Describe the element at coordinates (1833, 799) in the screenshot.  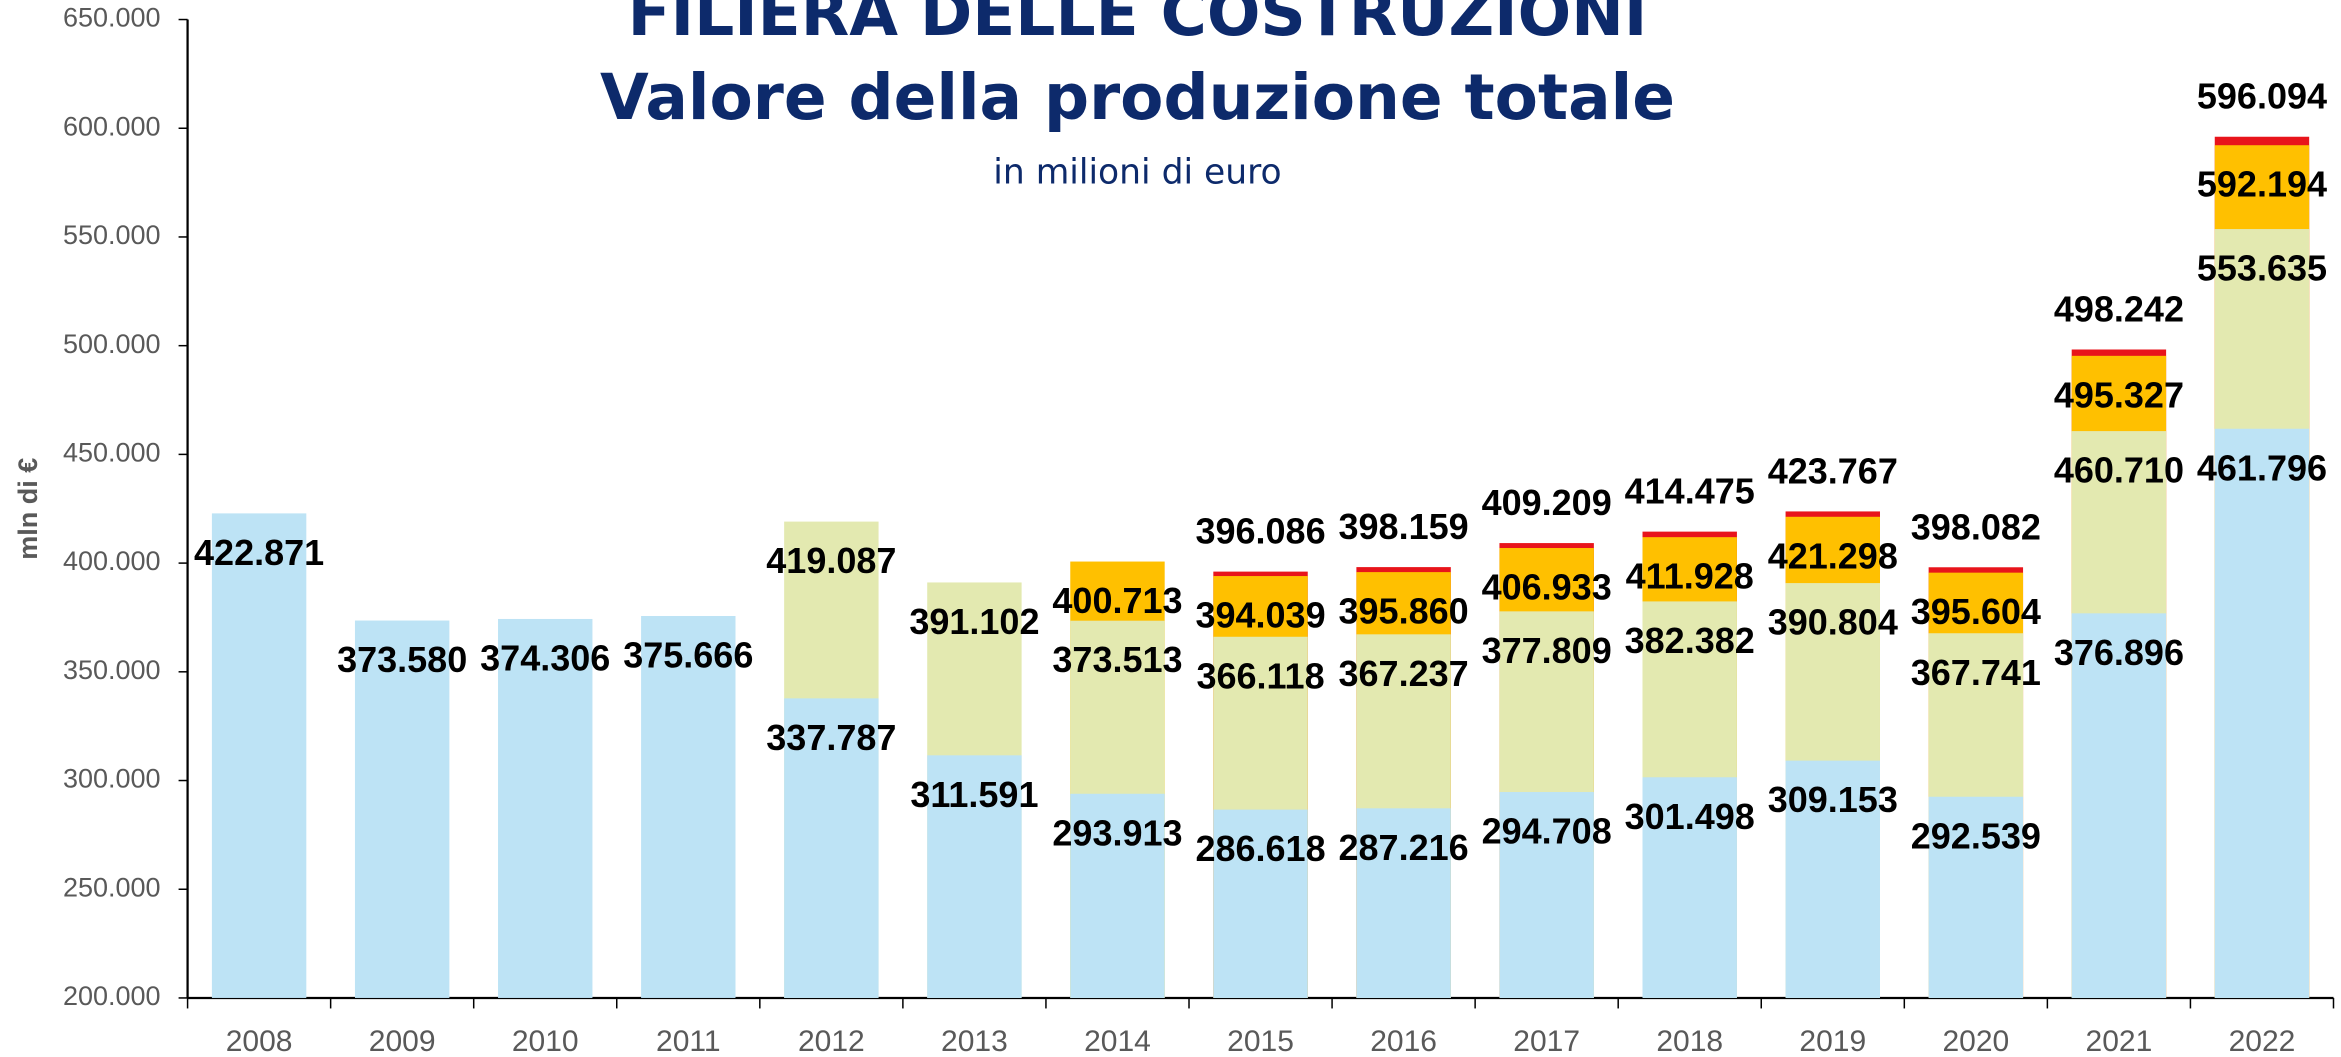
I see `data-label: 309.153` at that location.